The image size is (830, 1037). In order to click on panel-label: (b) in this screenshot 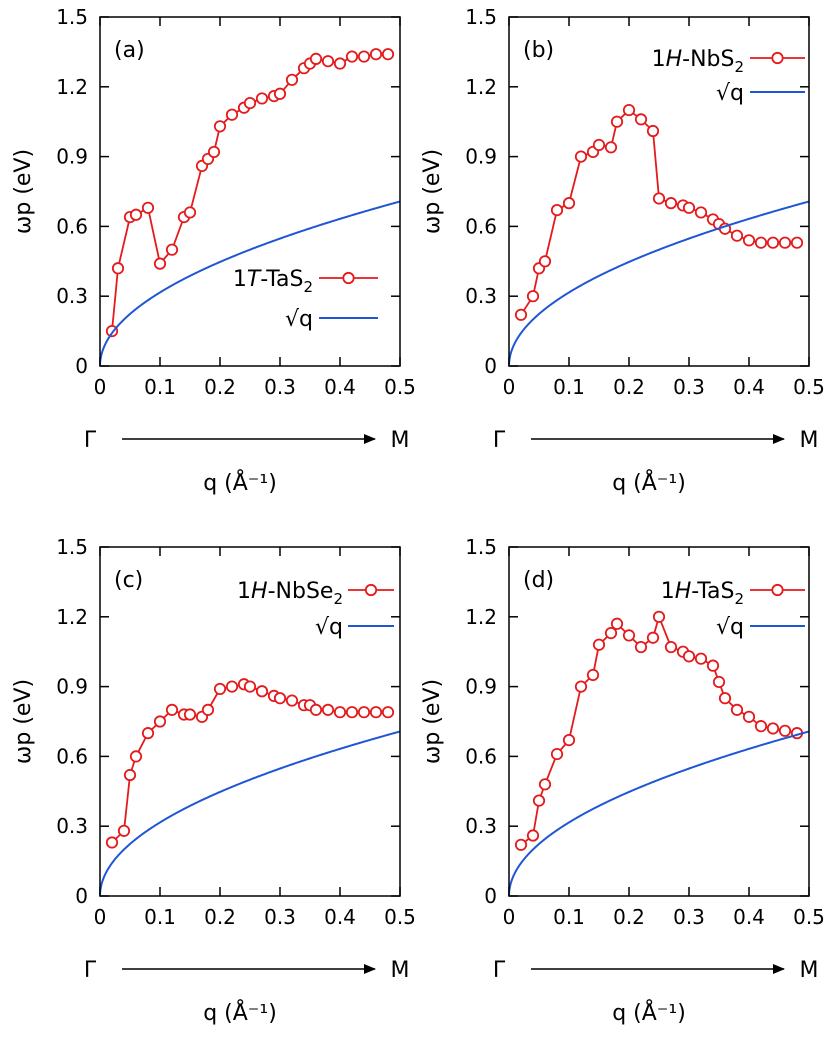, I will do `click(538, 50)`.